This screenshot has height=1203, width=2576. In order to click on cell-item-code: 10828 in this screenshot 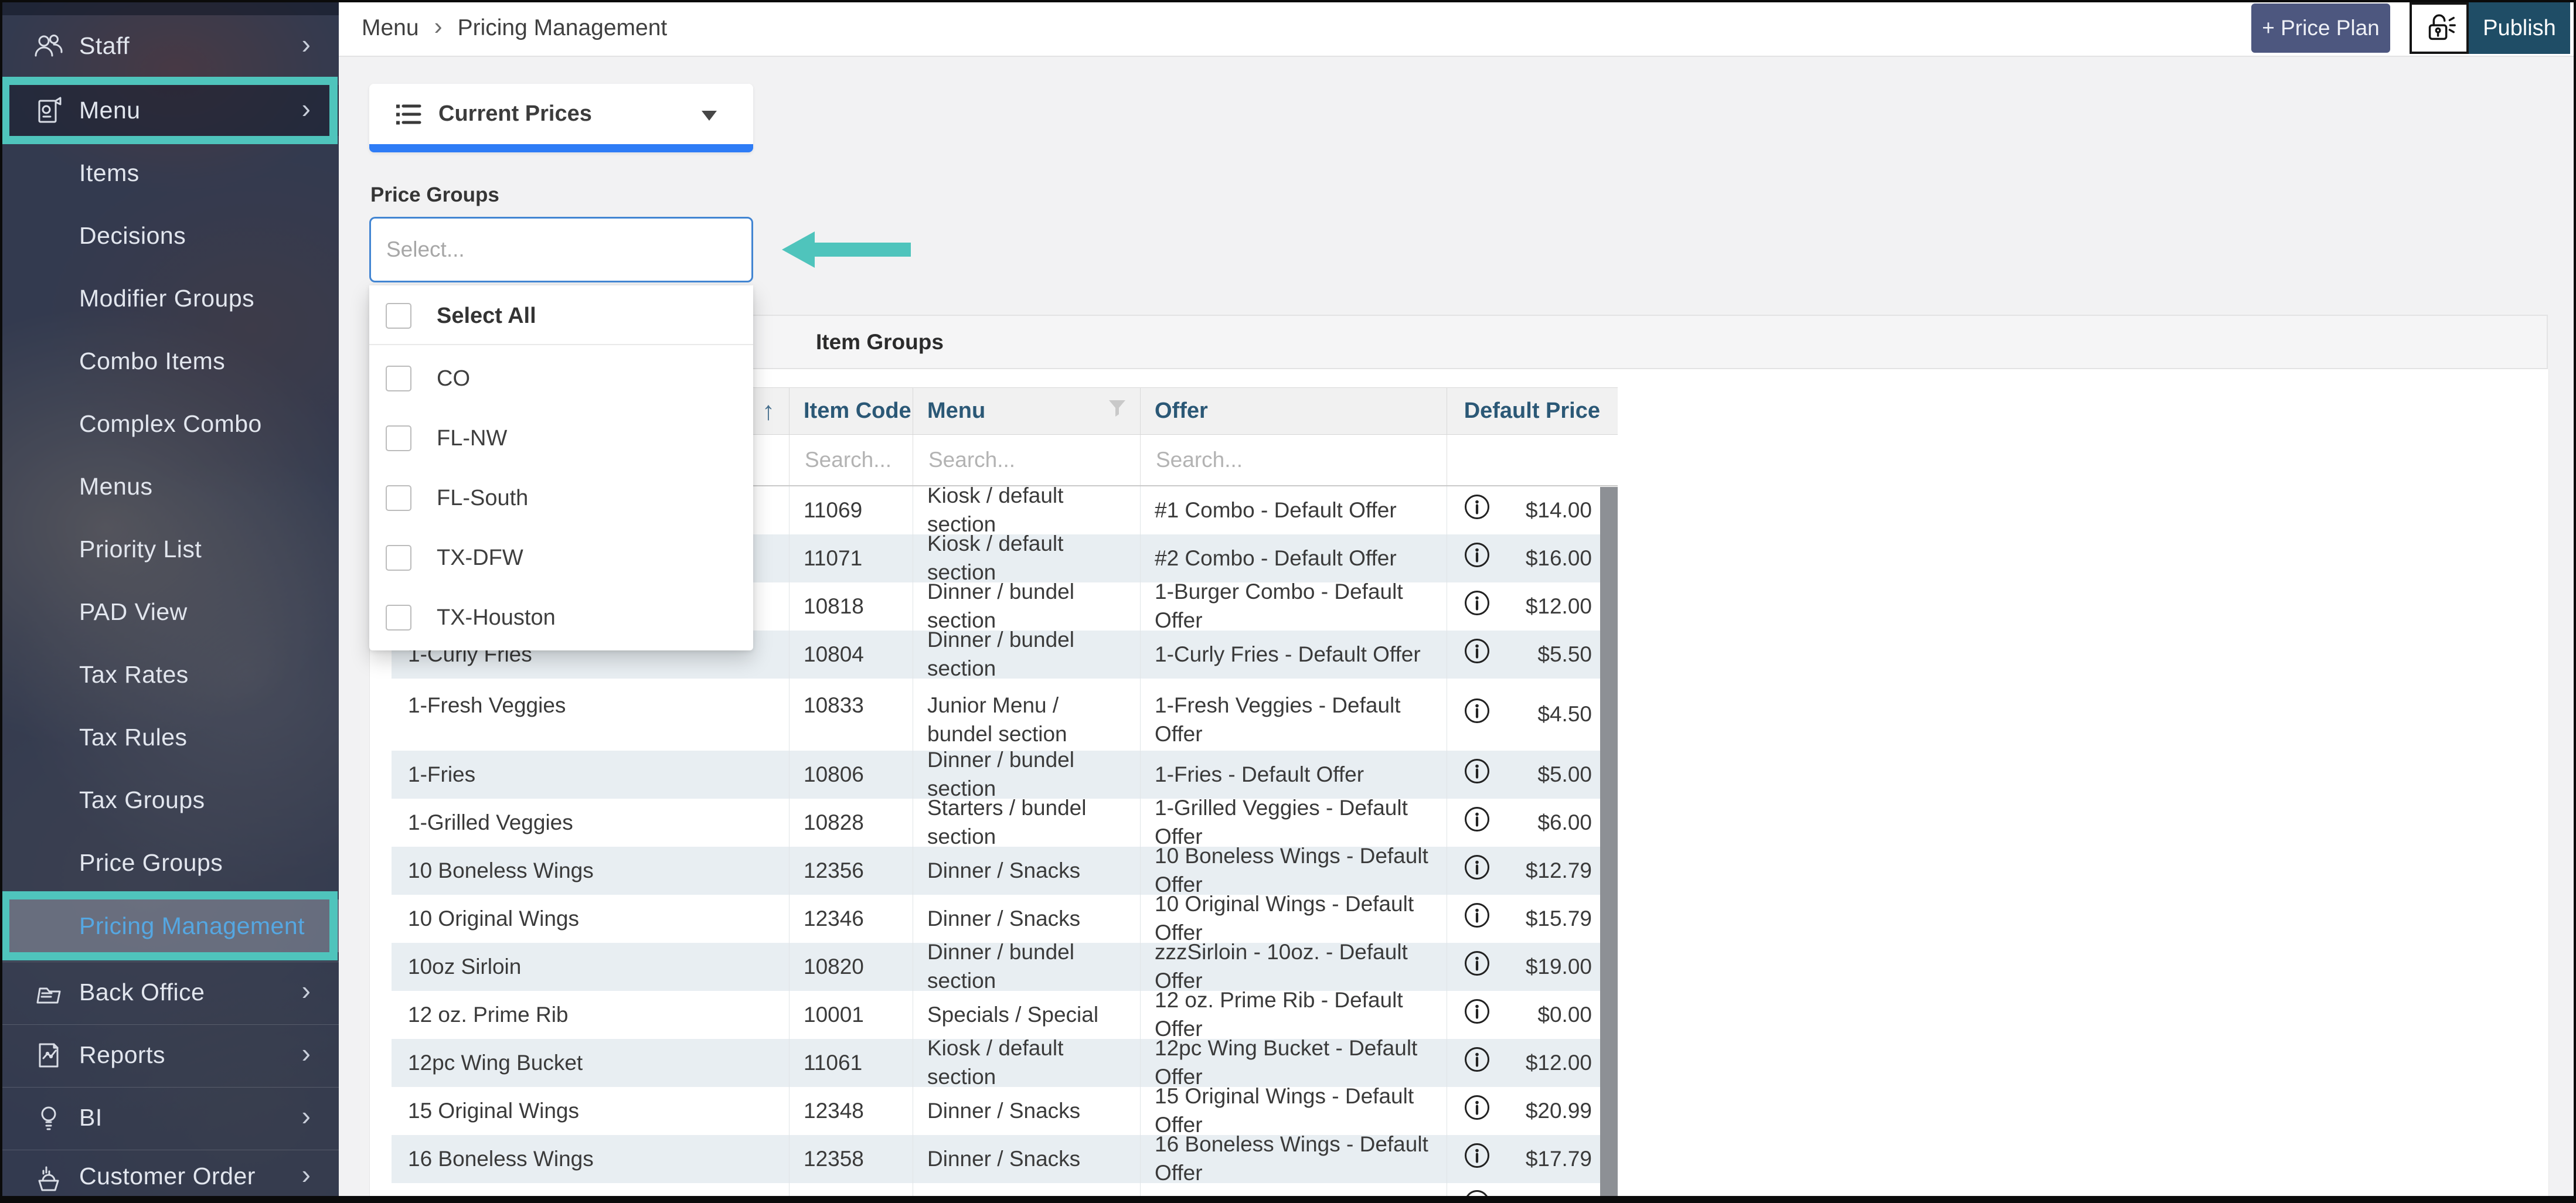, I will do `click(851, 823)`.